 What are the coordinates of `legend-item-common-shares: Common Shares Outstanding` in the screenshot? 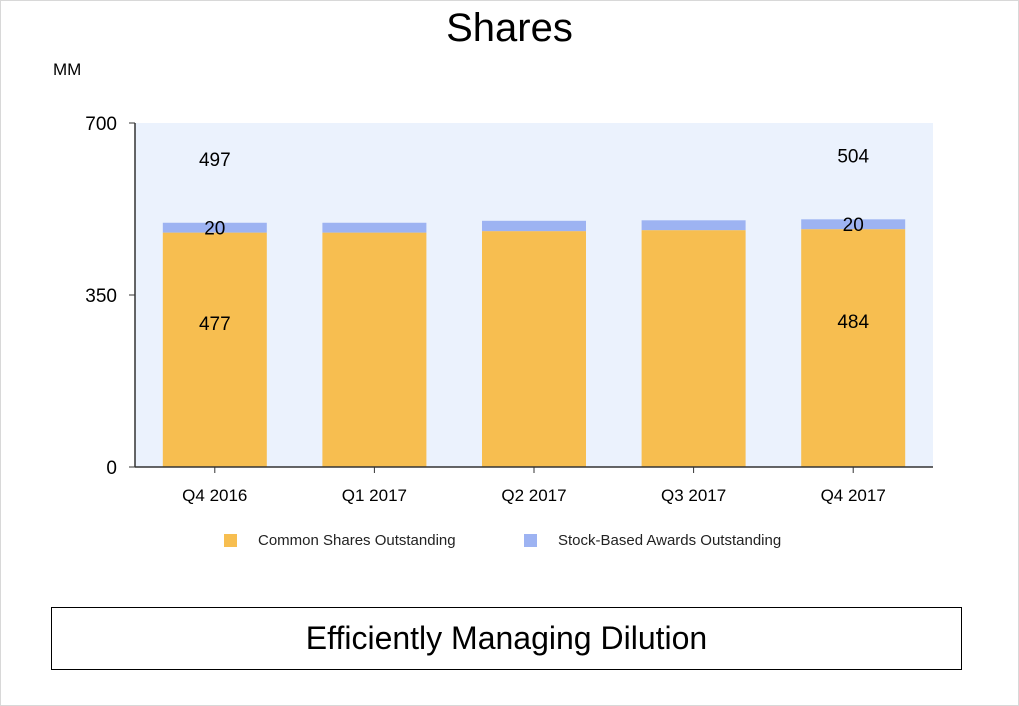 It's located at (340, 540).